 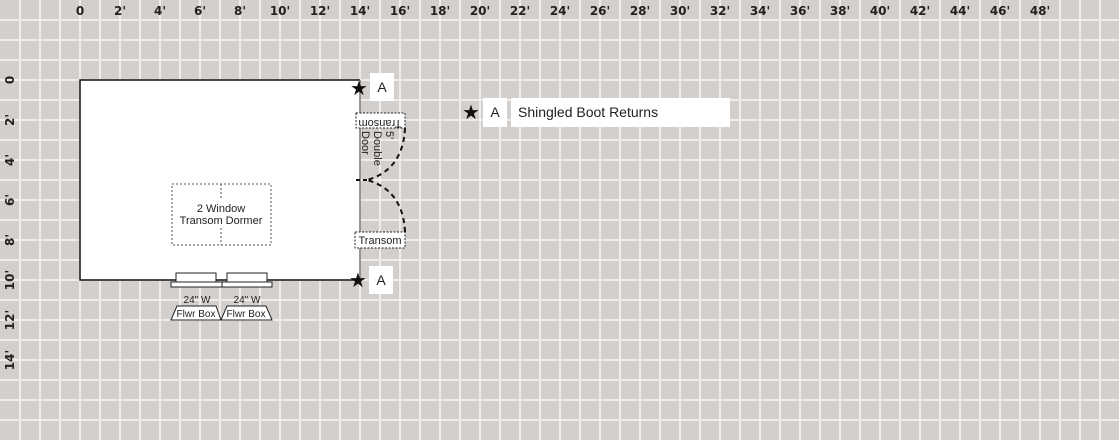 What do you see at coordinates (10, 280) in the screenshot?
I see `y-tick-label: 10'` at bounding box center [10, 280].